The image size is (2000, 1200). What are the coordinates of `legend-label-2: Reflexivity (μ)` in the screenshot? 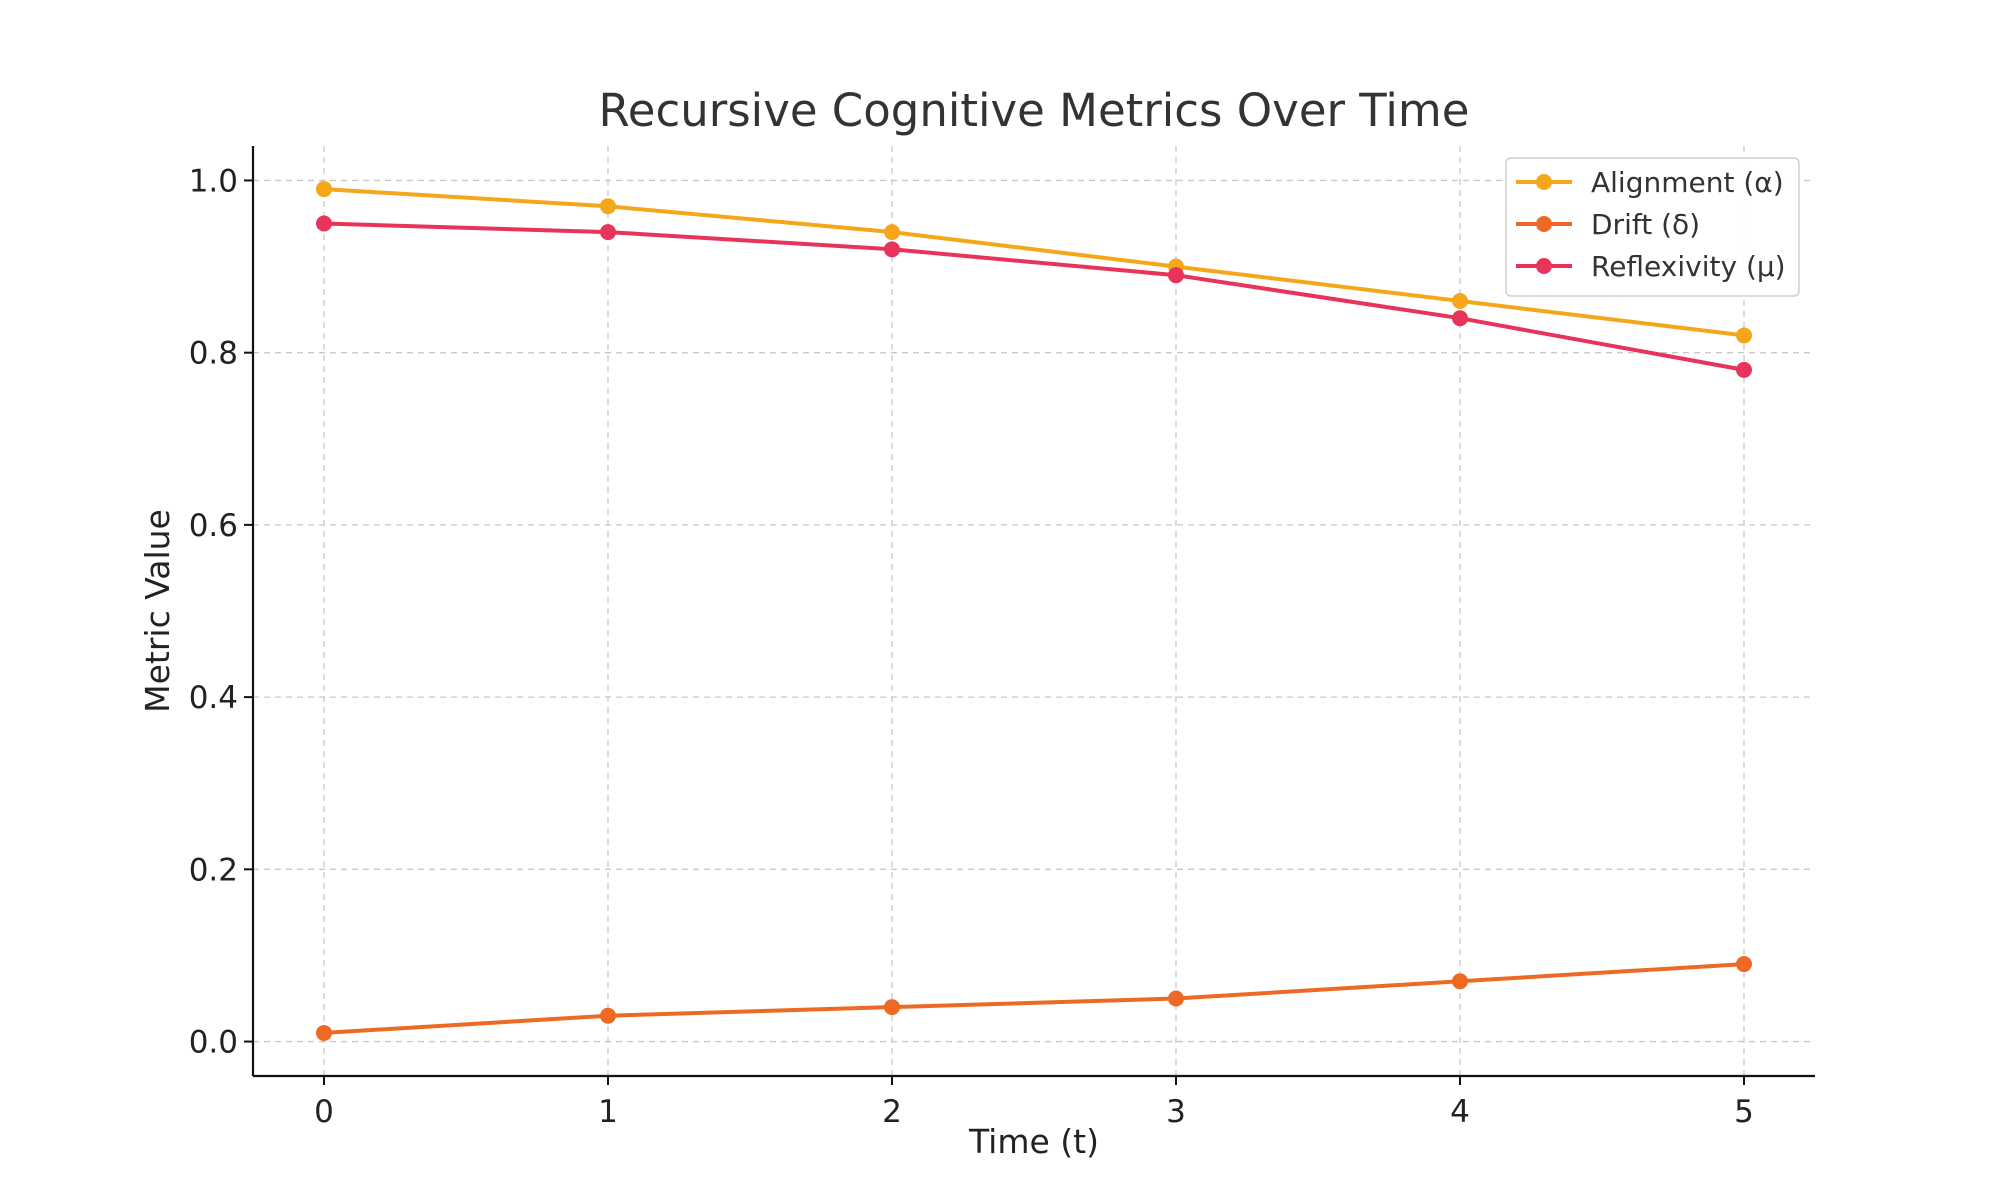 It's located at (1688, 266).